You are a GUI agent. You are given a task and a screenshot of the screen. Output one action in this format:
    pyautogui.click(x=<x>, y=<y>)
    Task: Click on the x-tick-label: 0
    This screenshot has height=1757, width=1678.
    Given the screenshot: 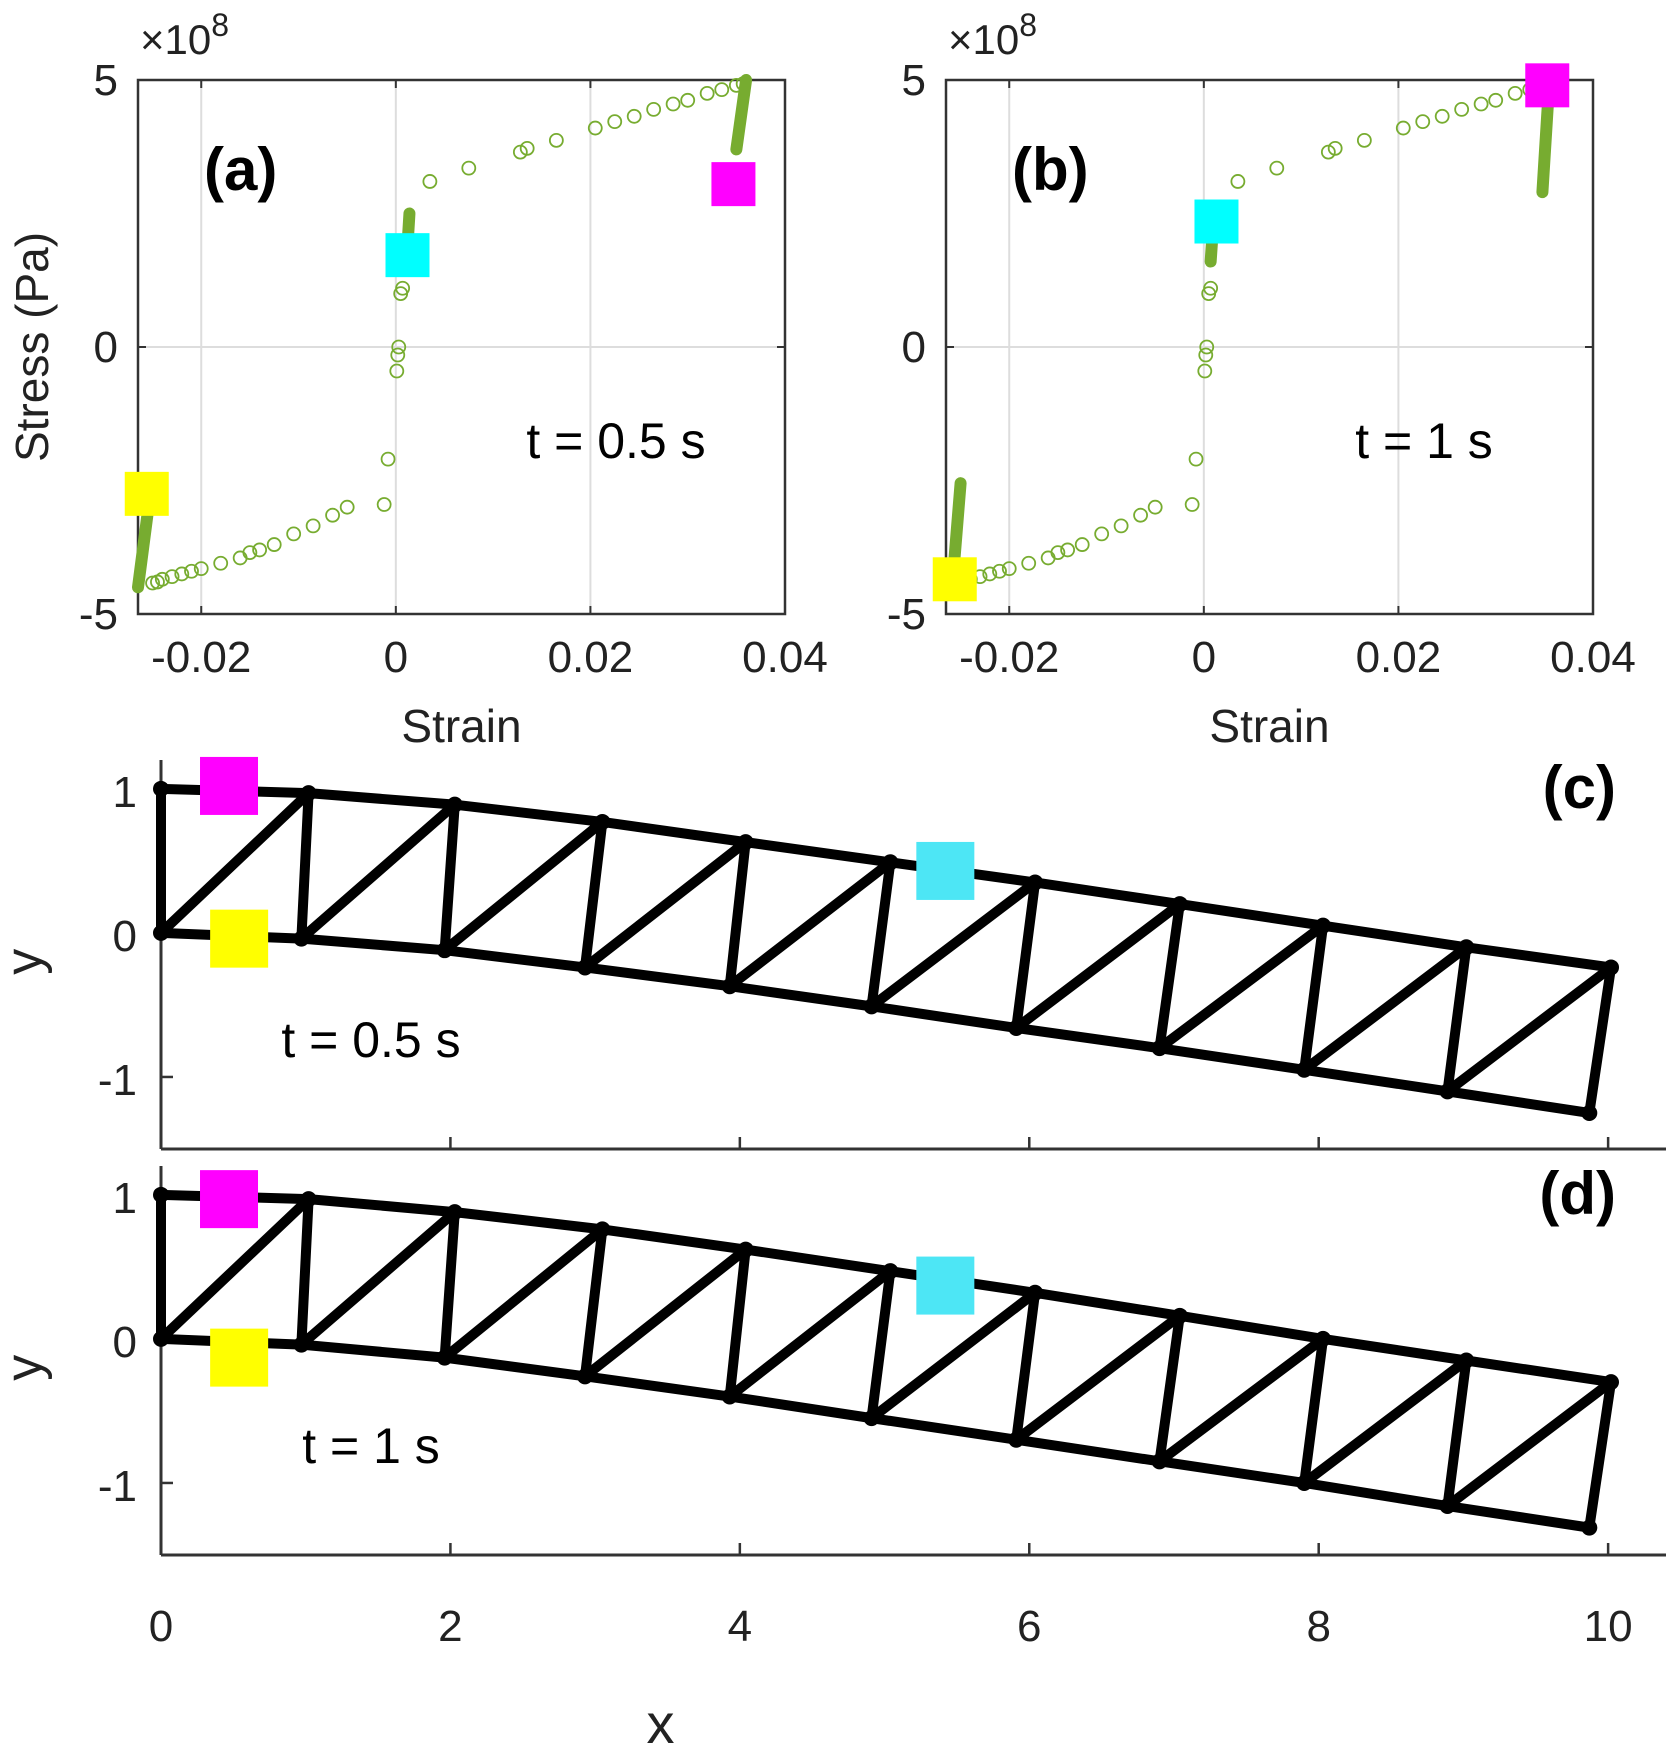 What is the action you would take?
    pyautogui.click(x=396, y=657)
    